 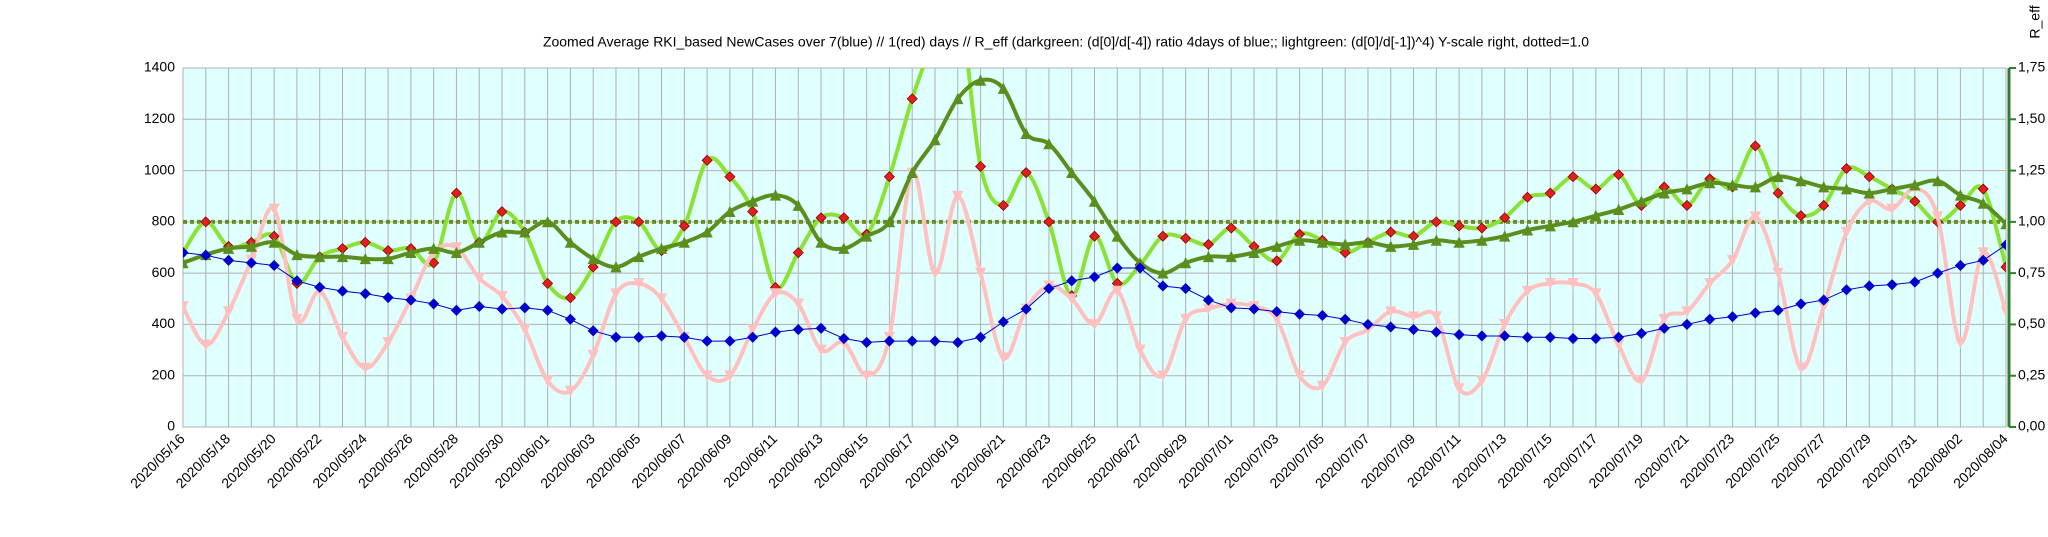 What do you see at coordinates (159, 169) in the screenshot?
I see `y-tick-label: 1000` at bounding box center [159, 169].